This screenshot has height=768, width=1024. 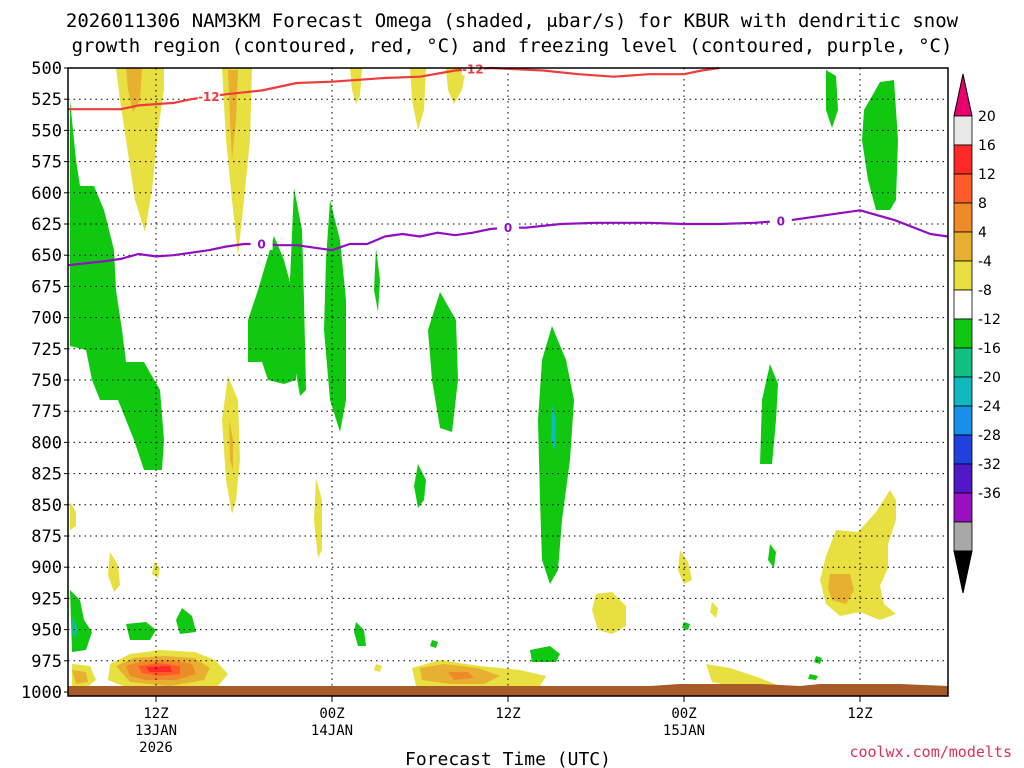 I want to click on colorbar-label: -36, so click(x=989, y=494).